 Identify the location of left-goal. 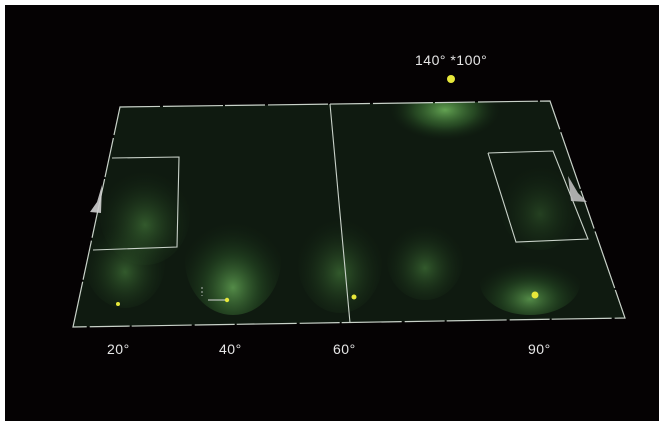
(96, 199).